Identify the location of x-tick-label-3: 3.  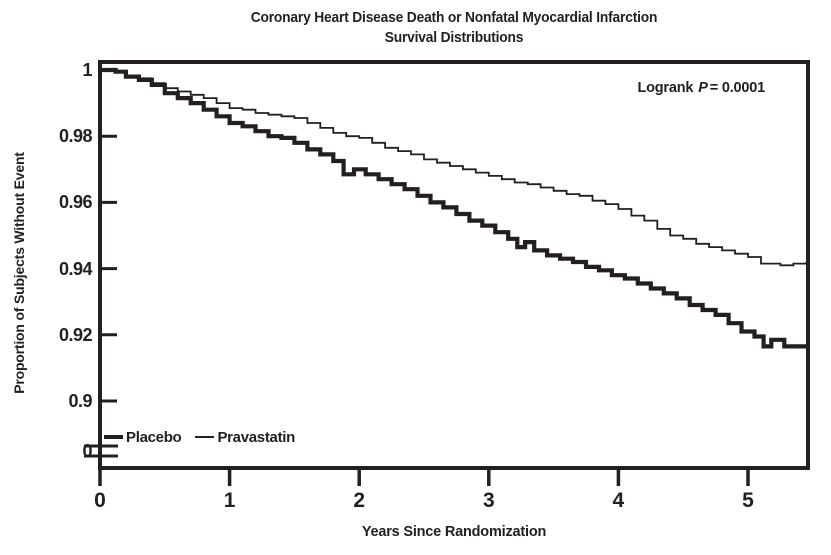
(488, 500).